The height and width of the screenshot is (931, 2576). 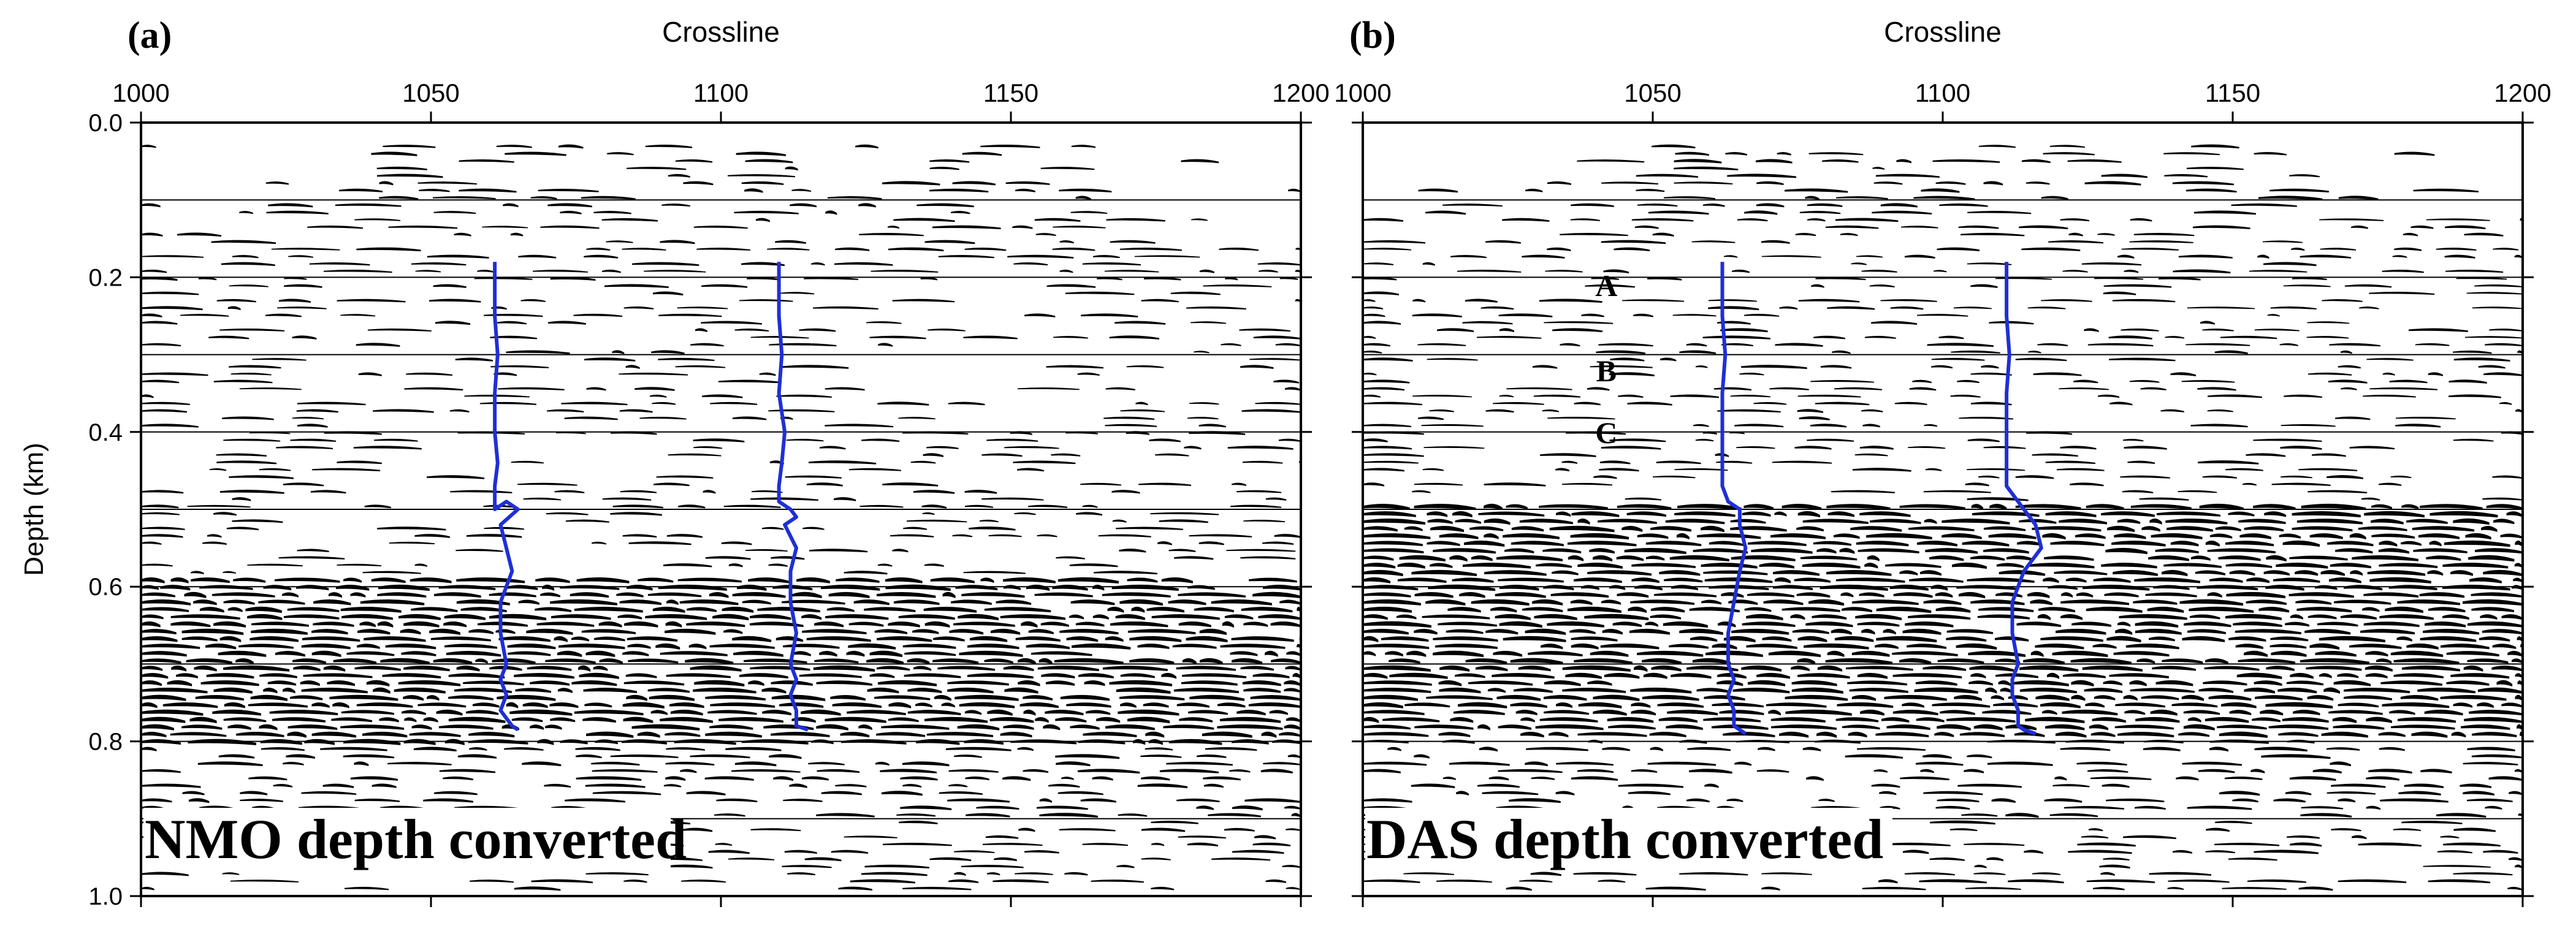 I want to click on y-tick-label: 0.6, so click(x=105, y=587).